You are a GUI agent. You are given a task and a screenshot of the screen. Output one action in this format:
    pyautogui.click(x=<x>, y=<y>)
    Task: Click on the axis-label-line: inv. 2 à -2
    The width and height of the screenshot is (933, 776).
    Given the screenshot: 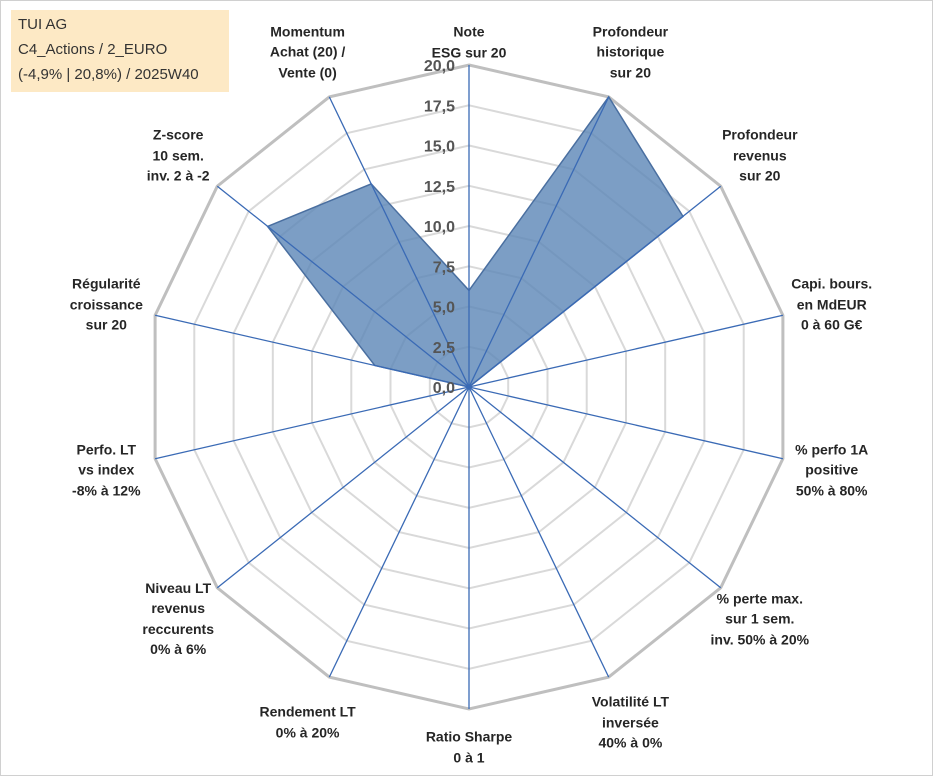 What is the action you would take?
    pyautogui.click(x=178, y=175)
    